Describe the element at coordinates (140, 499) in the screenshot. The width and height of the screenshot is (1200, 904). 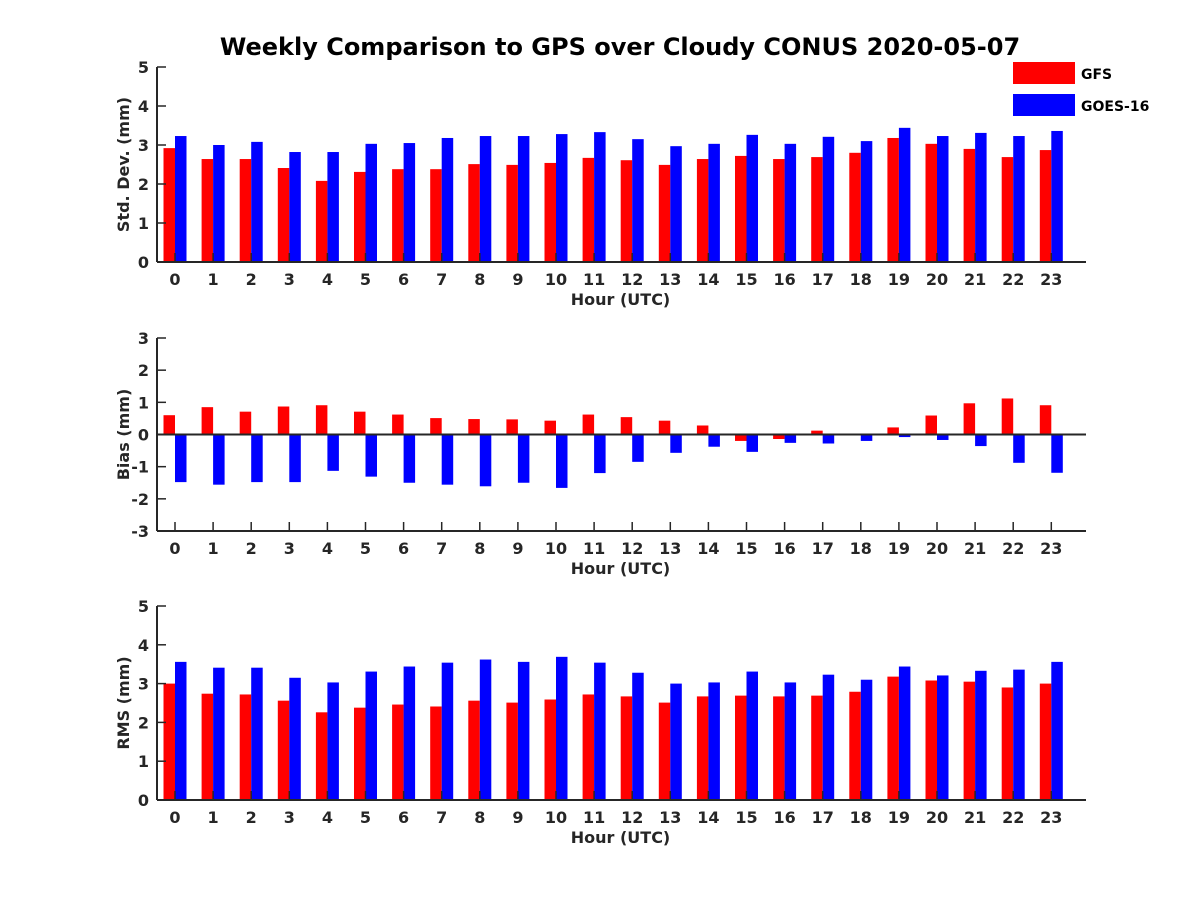
I see `y-tick-label: -2` at that location.